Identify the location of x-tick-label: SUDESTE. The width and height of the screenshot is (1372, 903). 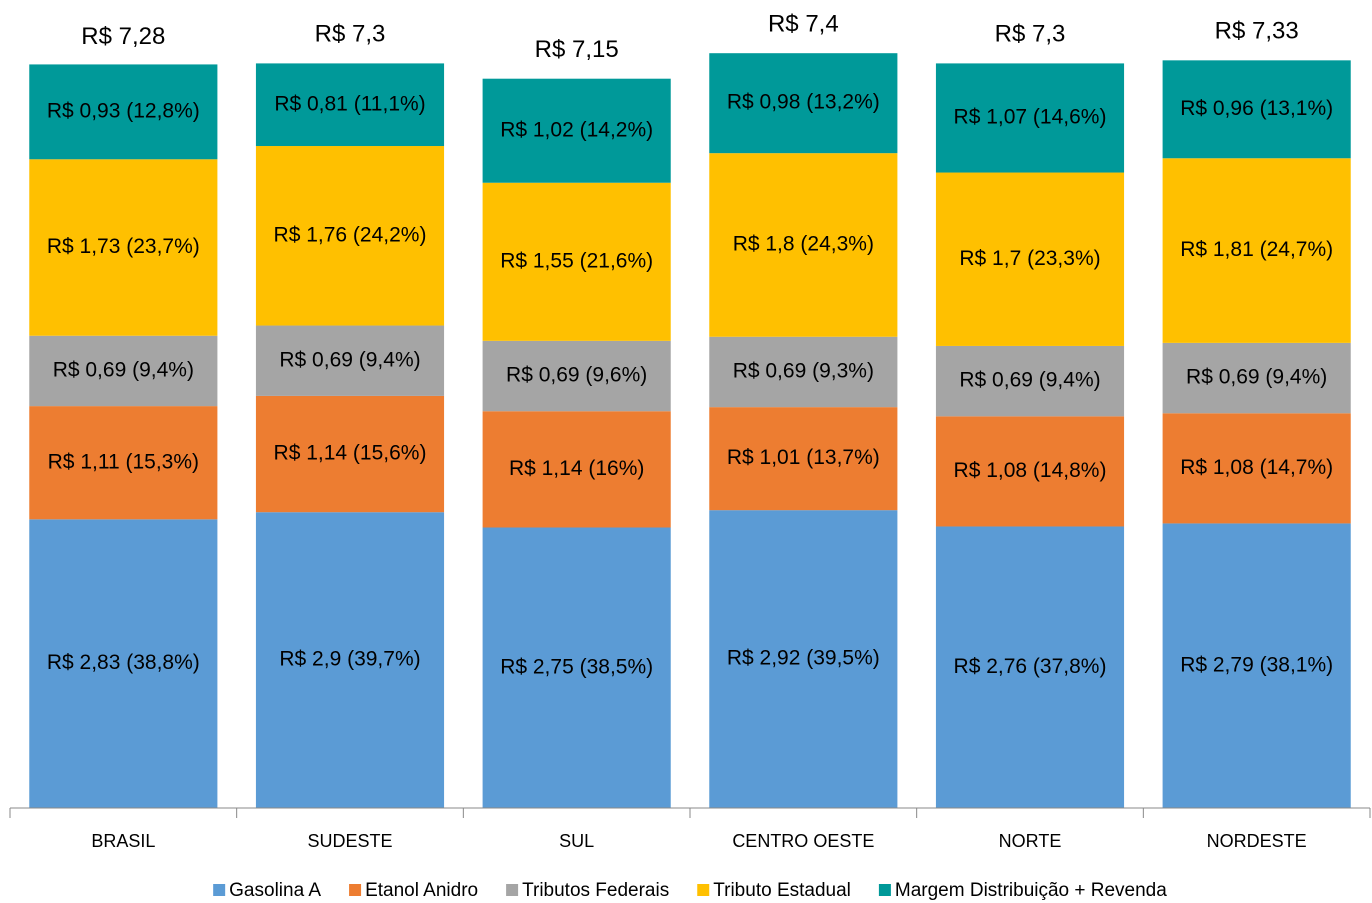
(349, 841).